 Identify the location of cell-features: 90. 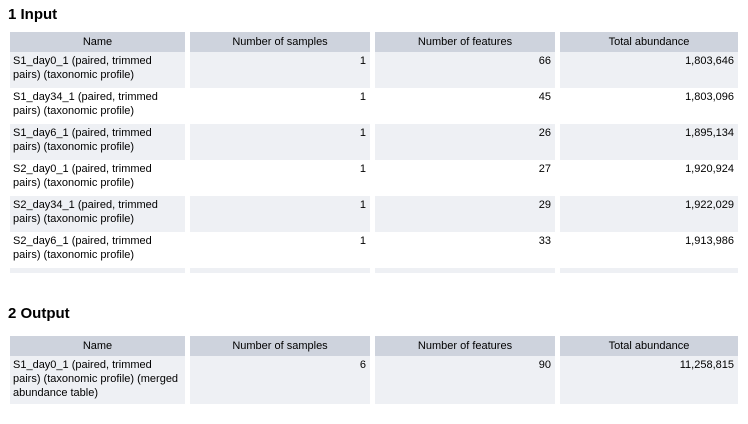
(465, 380).